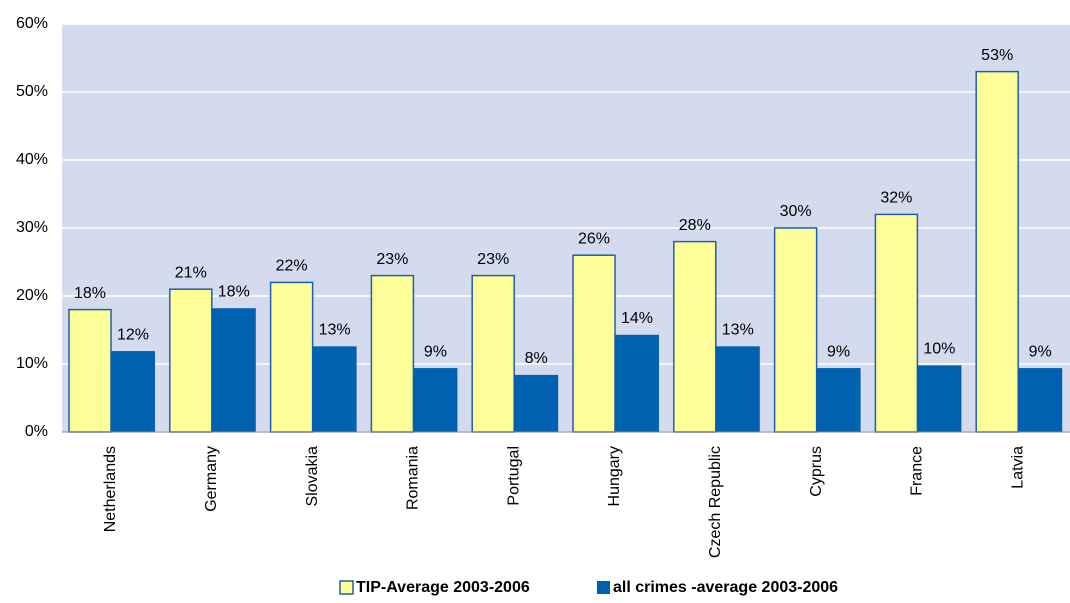 This screenshot has height=603, width=1070. What do you see at coordinates (32, 227) in the screenshot?
I see `y-tick-label: 30%` at bounding box center [32, 227].